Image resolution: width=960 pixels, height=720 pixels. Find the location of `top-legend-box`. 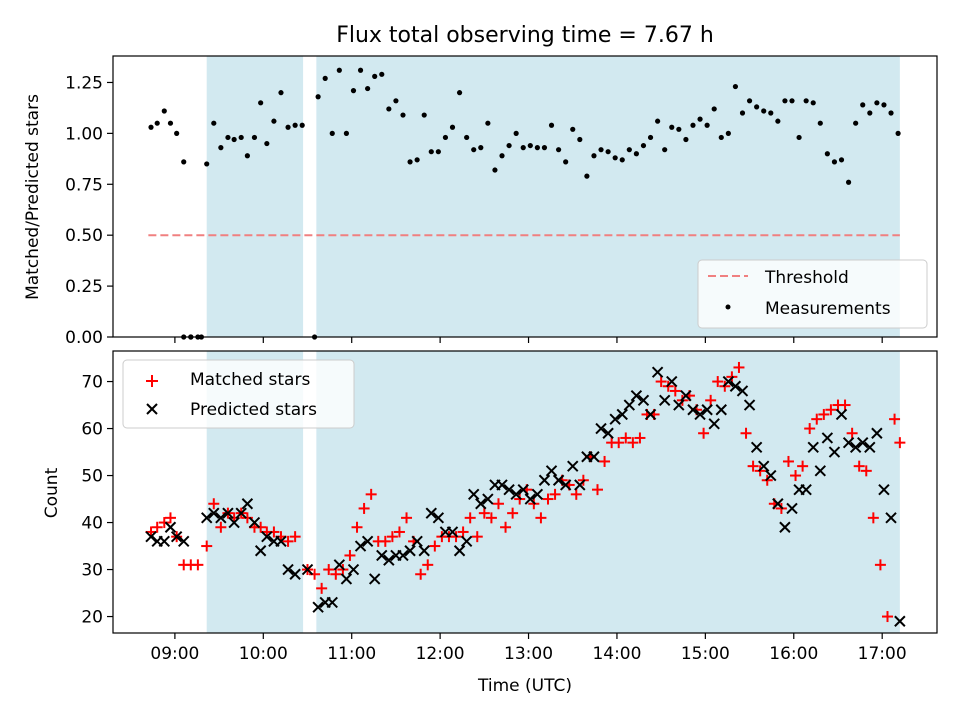

top-legend-box is located at coordinates (812, 294).